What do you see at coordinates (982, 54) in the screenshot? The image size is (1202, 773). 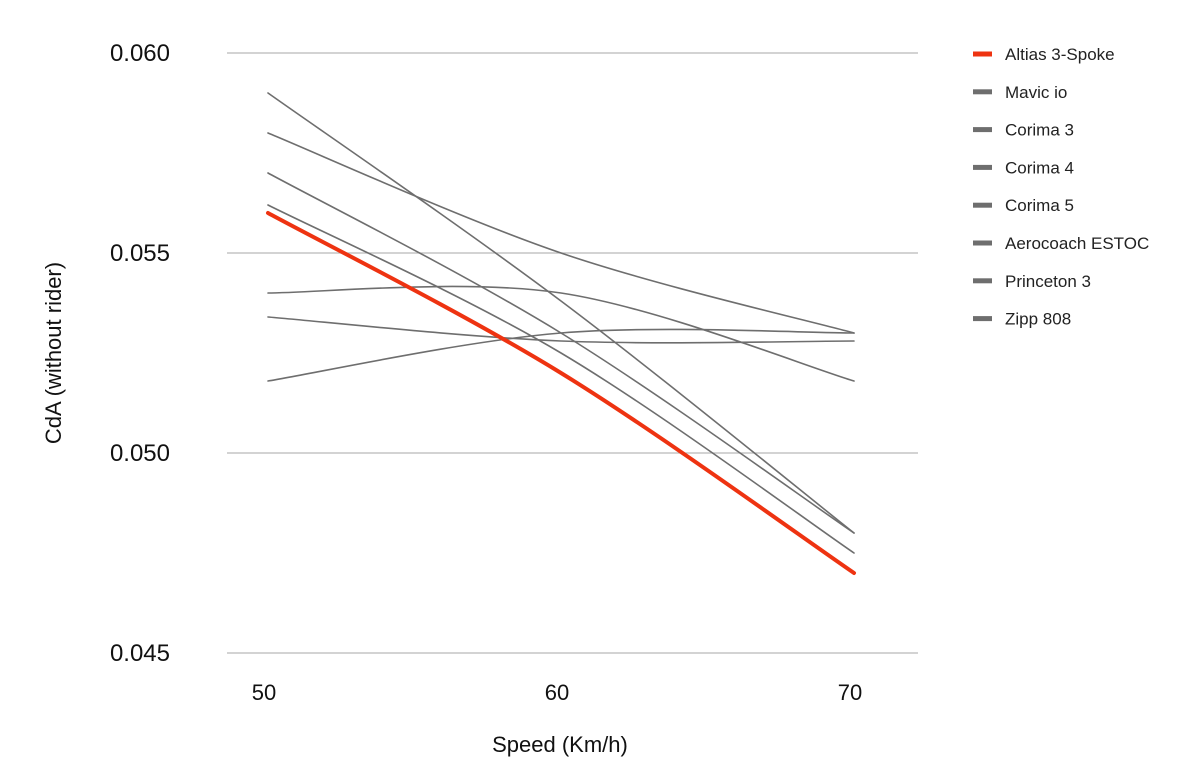 I see `legend-swatch-altias-3-spoke` at bounding box center [982, 54].